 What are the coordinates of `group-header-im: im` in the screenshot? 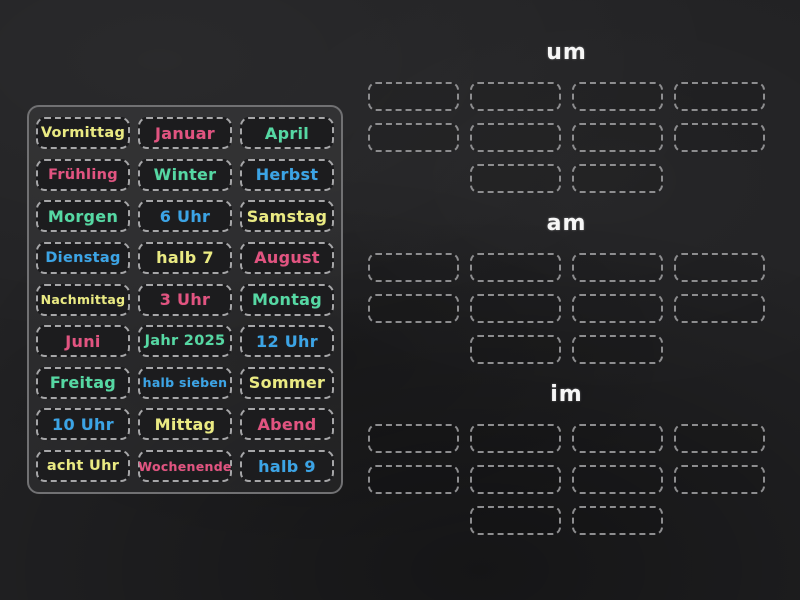 It's located at (566, 394).